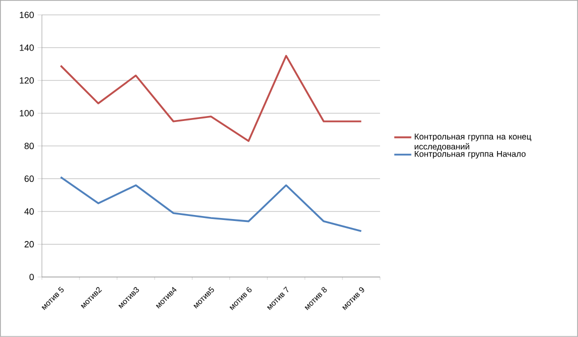 The height and width of the screenshot is (337, 578). I want to click on y-tick-label: 40, so click(29, 211).